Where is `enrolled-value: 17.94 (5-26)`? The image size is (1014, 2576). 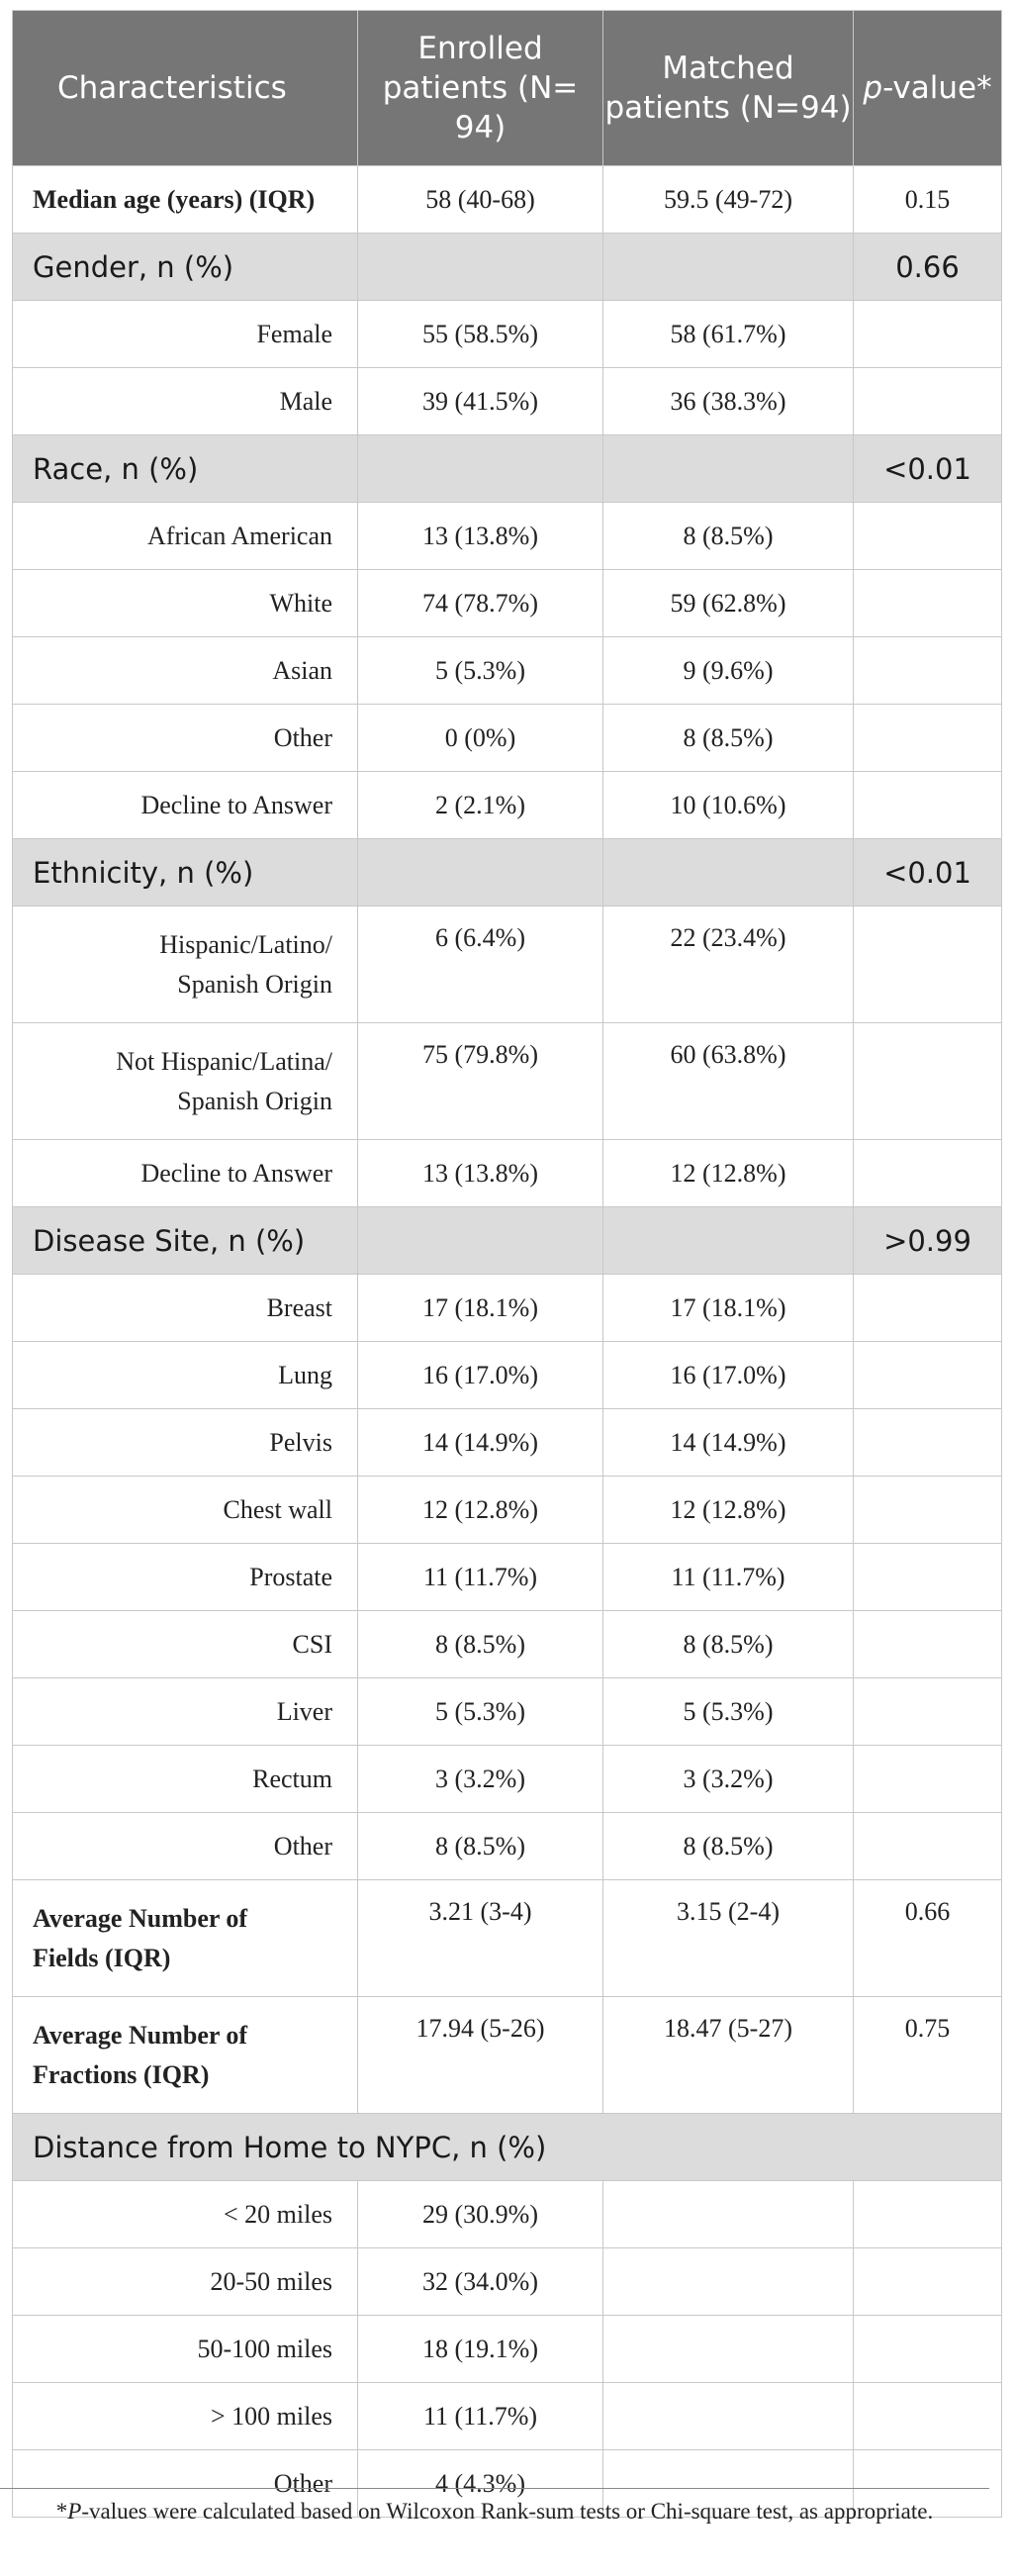 enrolled-value: 17.94 (5-26) is located at coordinates (480, 2055).